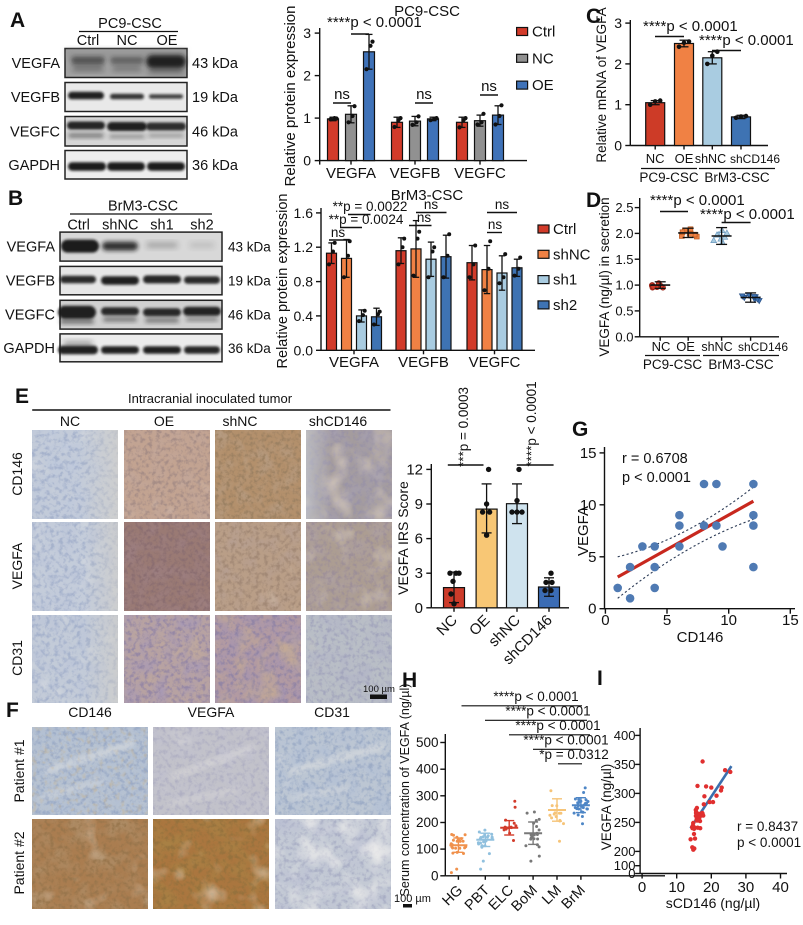 The image size is (803, 925). Describe the element at coordinates (624, 207) in the screenshot. I see `svg-text: 2.5` at that location.